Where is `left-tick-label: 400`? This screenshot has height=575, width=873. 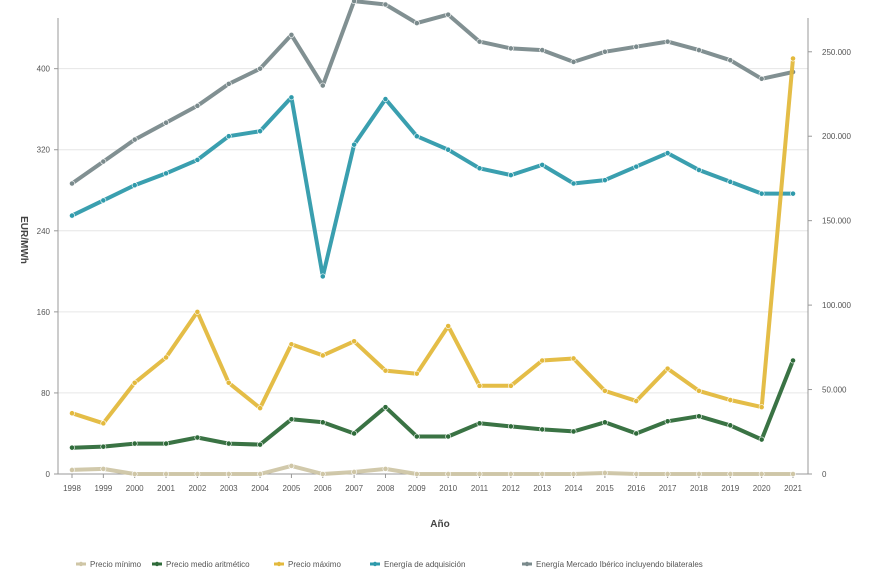
left-tick-label: 400 is located at coordinates (44, 69).